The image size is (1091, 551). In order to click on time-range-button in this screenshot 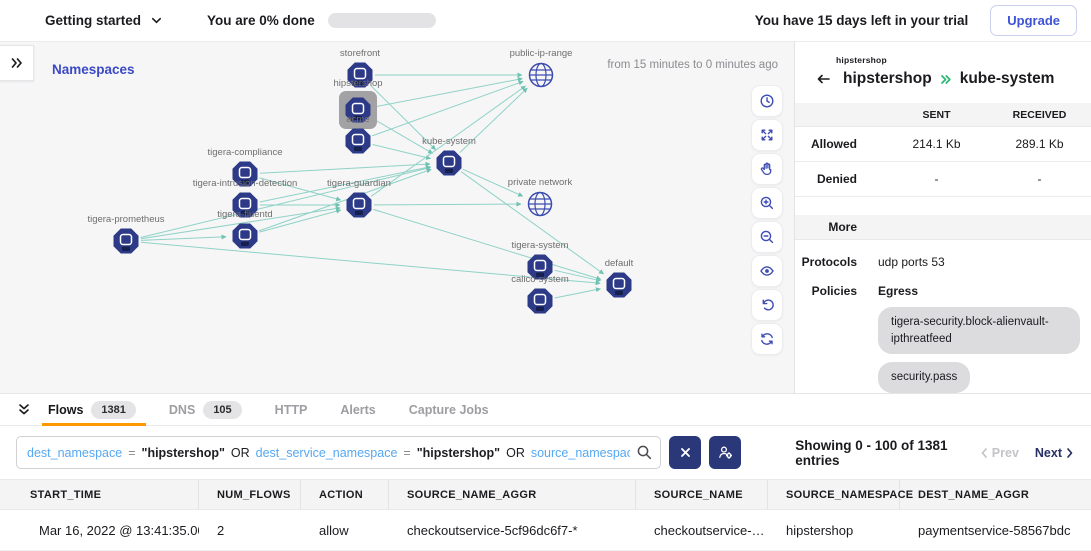, I will do `click(767, 101)`.